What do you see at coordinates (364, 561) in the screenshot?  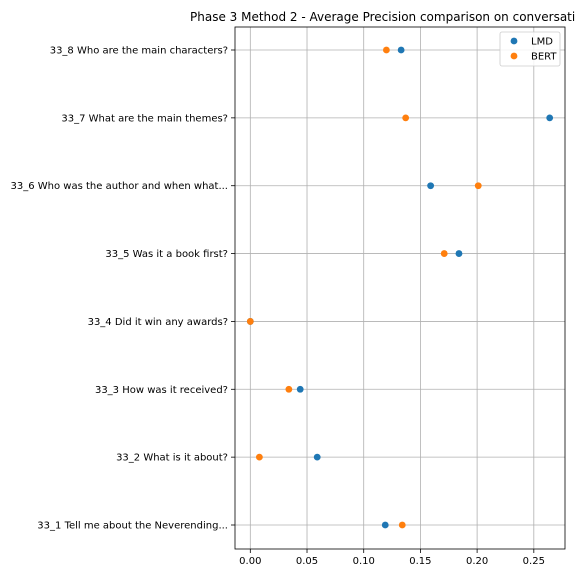 I see `x-tick-label: 0.10` at bounding box center [364, 561].